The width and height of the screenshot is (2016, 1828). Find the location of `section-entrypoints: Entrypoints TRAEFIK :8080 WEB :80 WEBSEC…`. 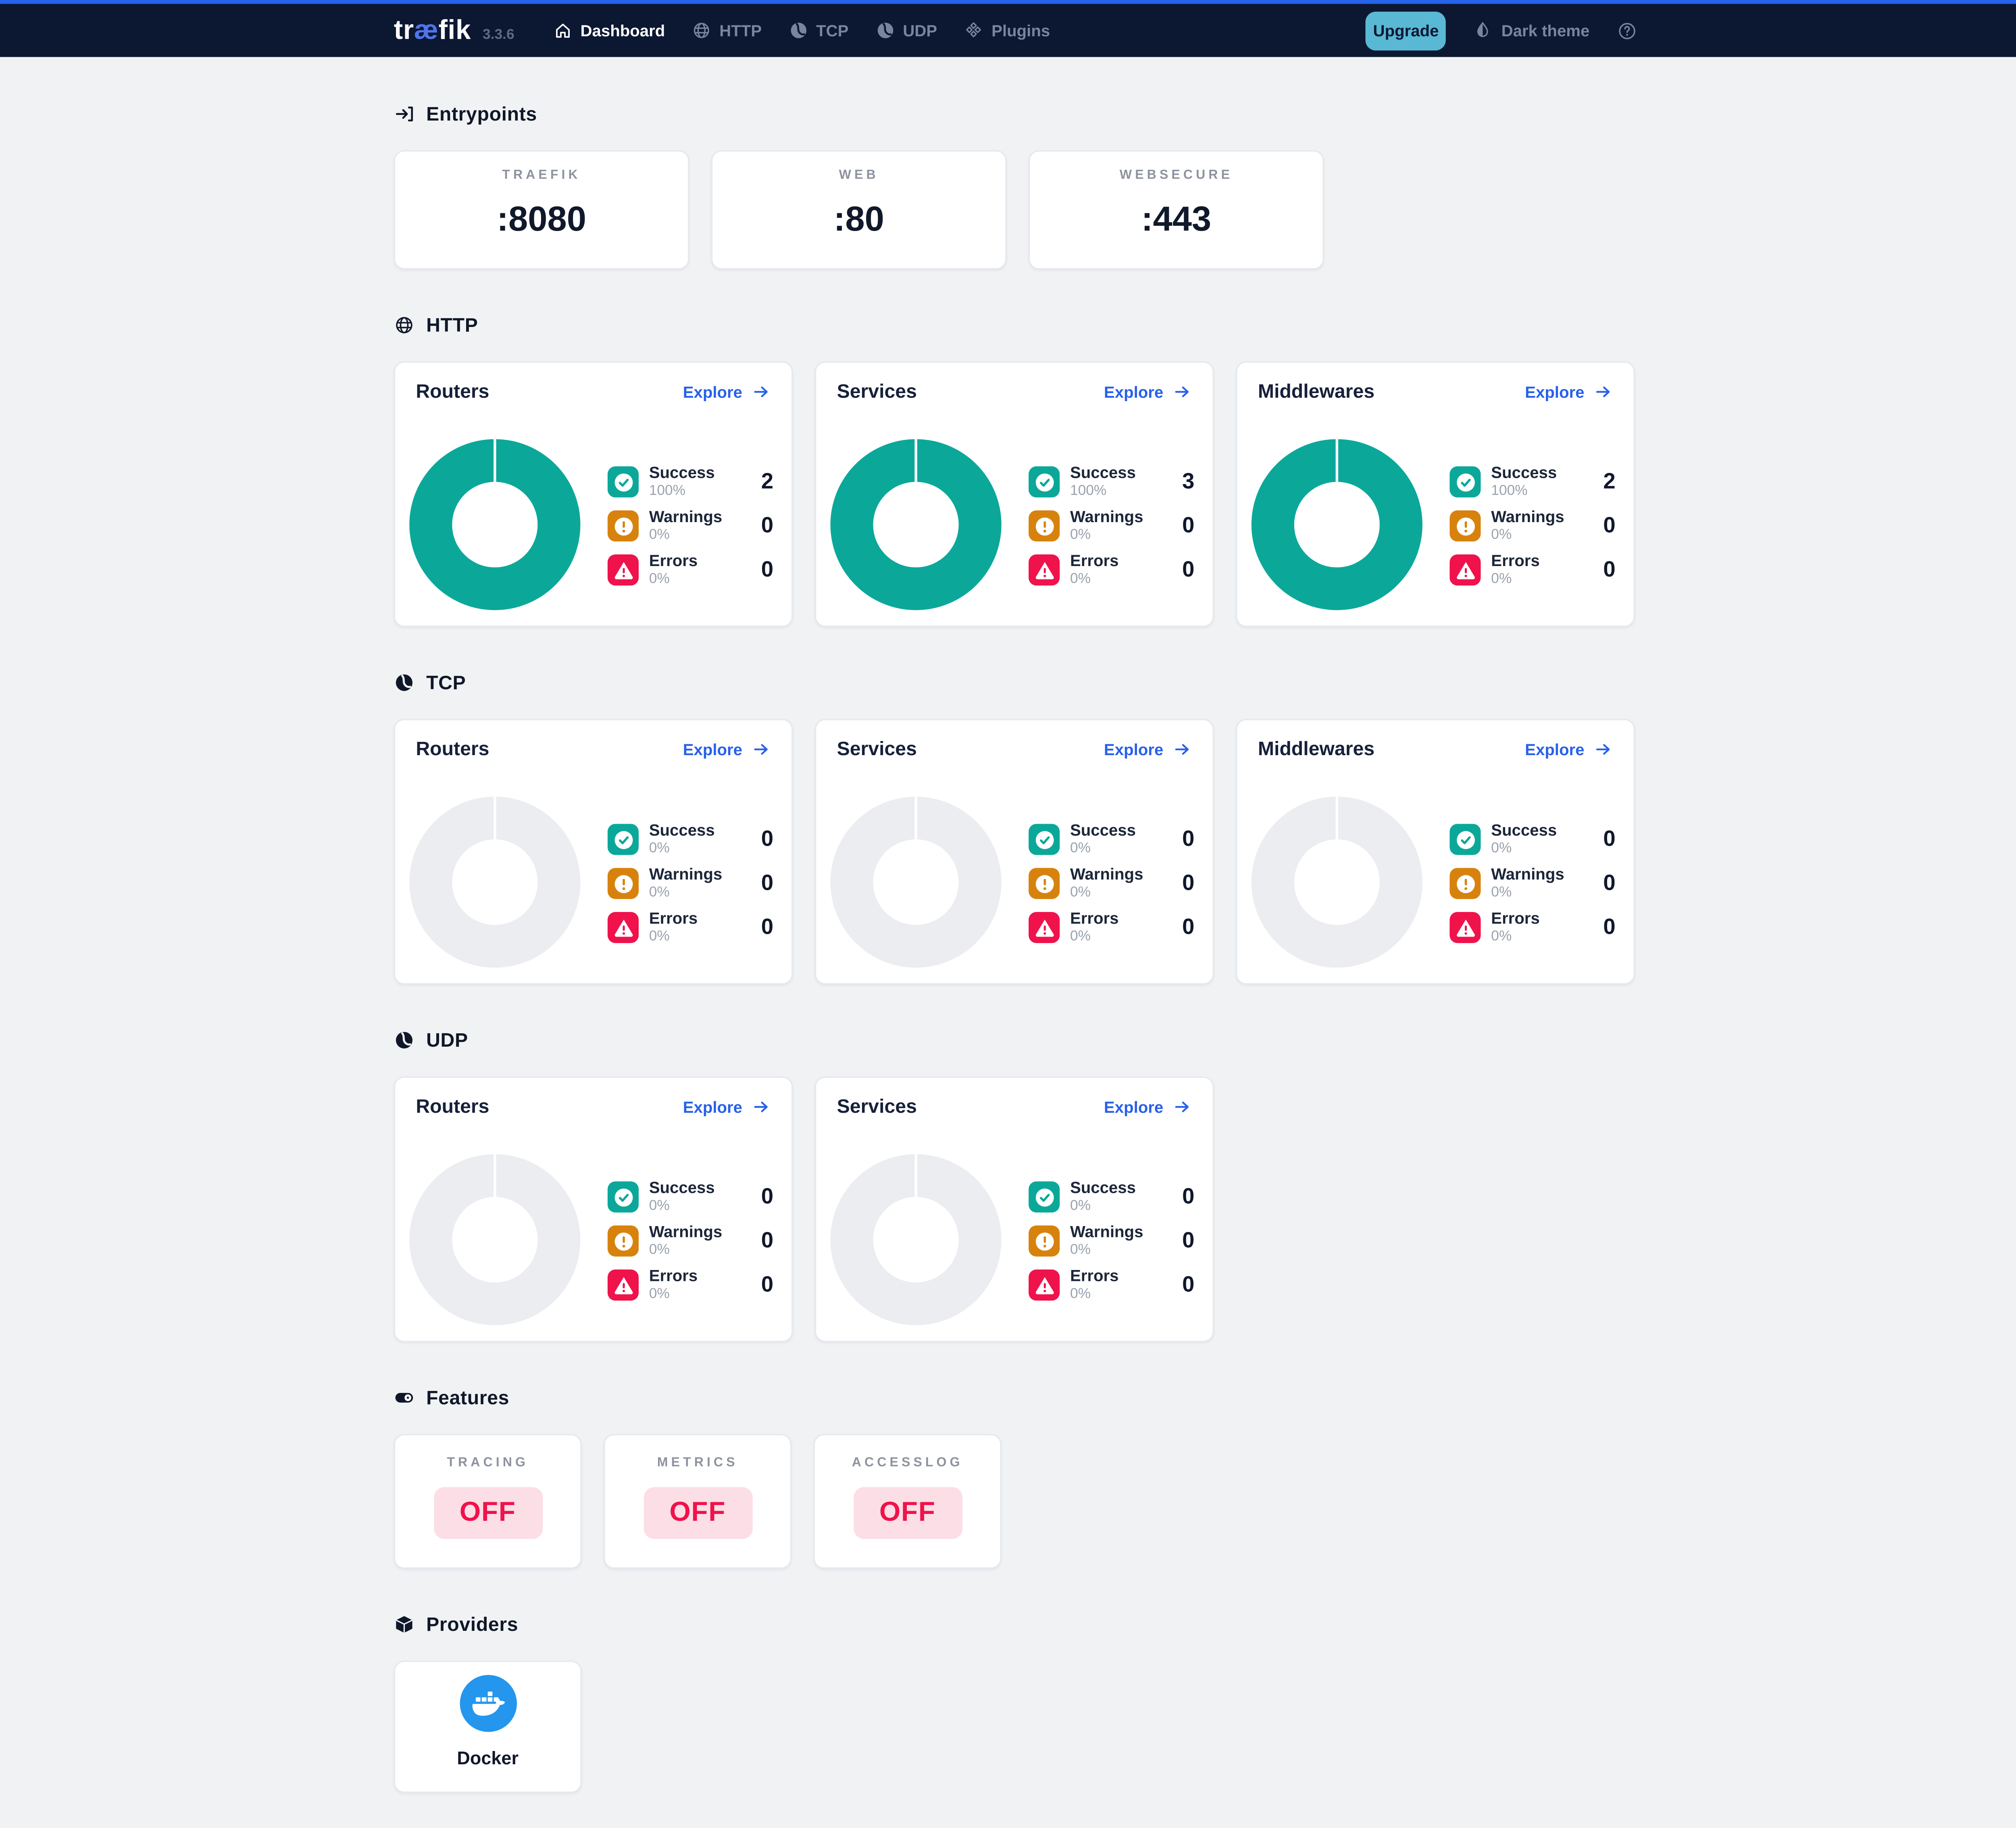

section-entrypoints: Entrypoints TRAEFIK :8080 WEB :80 WEBSEC… is located at coordinates (1015, 186).